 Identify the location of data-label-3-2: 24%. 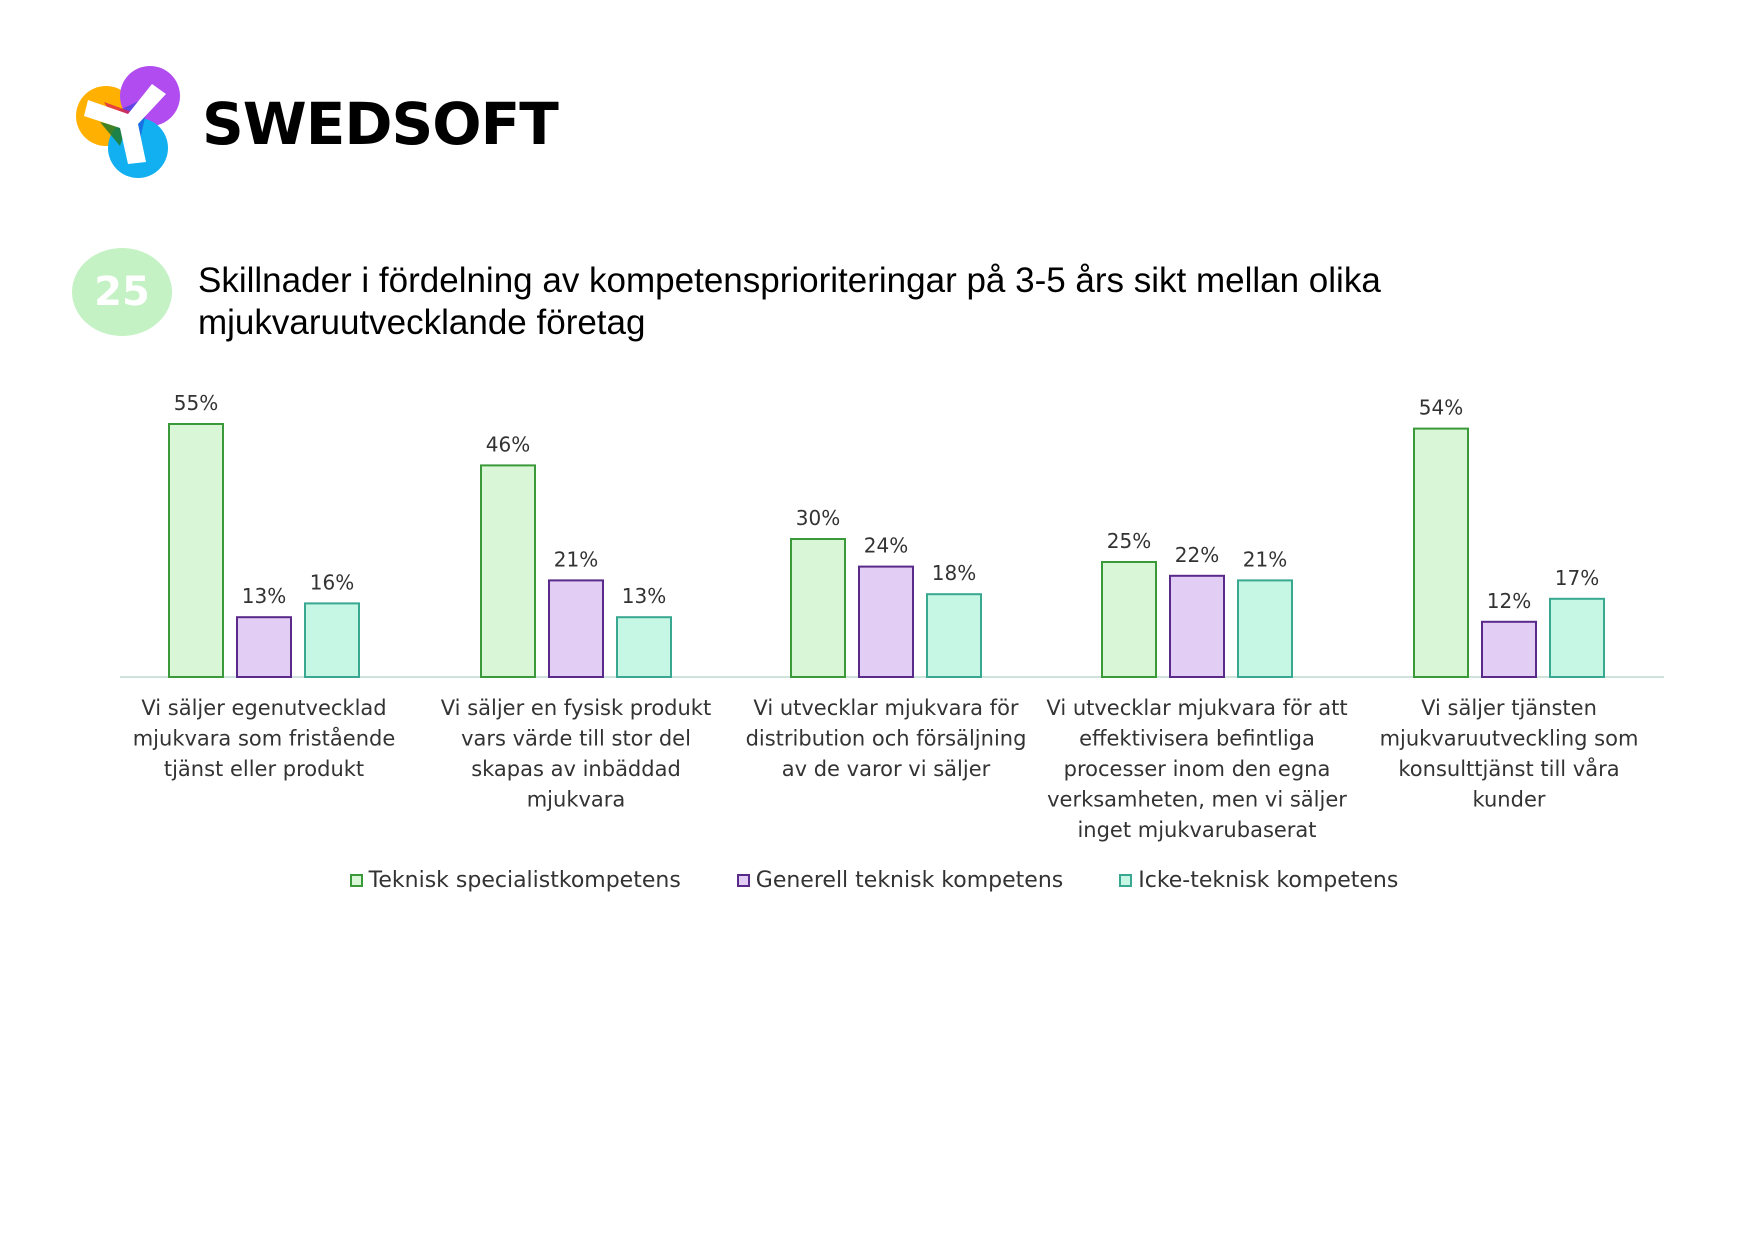
(886, 546).